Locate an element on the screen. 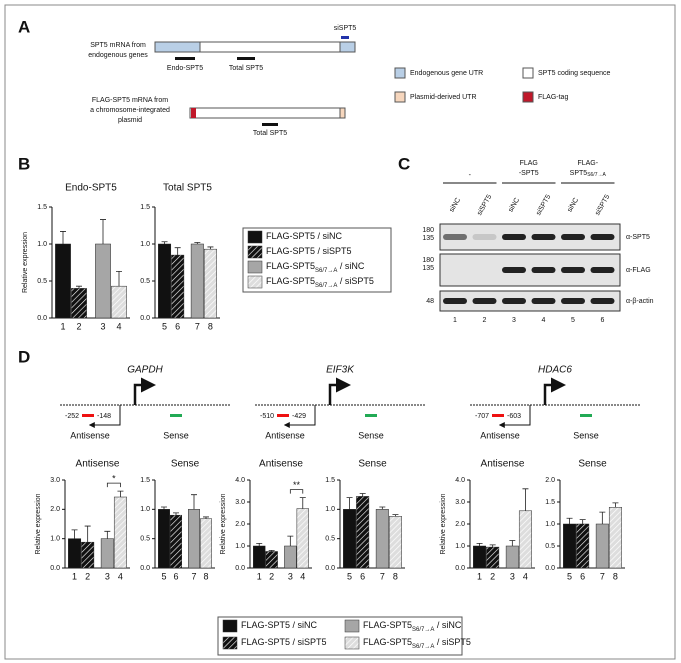 The image size is (681, 663). probe-label: Antisense is located at coordinates (90, 435).